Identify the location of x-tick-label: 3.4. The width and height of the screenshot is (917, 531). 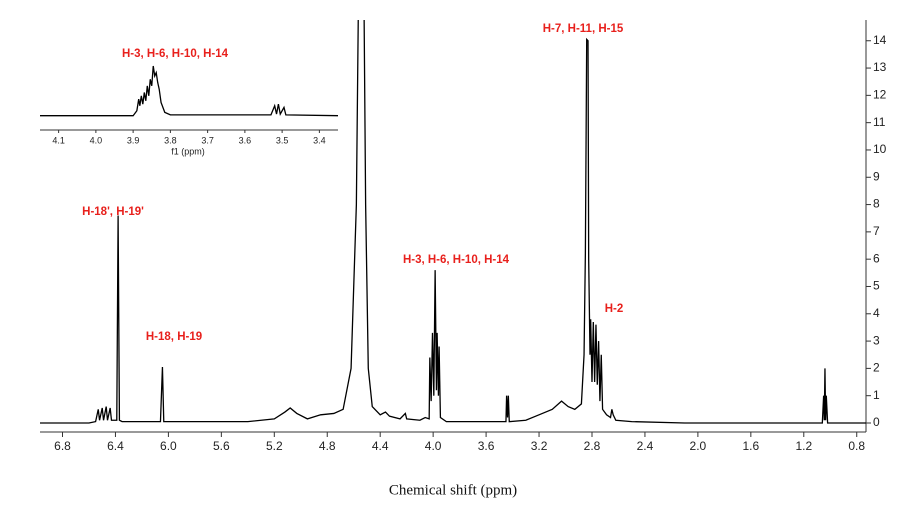
(319, 140).